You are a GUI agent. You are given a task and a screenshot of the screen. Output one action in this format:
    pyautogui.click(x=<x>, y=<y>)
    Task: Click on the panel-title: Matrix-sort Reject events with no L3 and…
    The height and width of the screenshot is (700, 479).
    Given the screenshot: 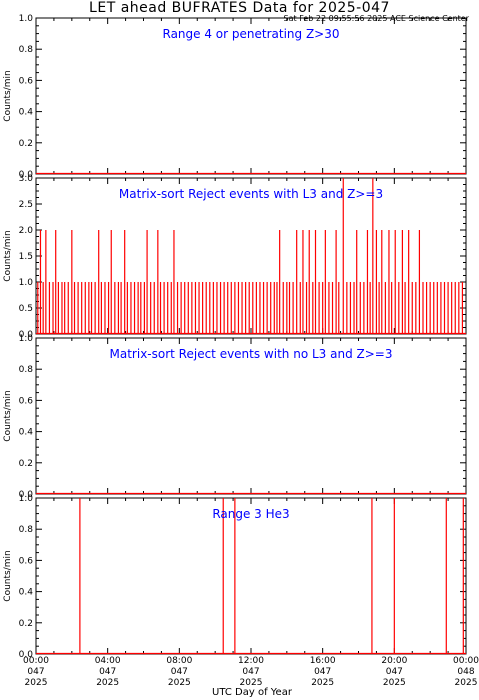 What is the action you would take?
    pyautogui.click(x=251, y=354)
    